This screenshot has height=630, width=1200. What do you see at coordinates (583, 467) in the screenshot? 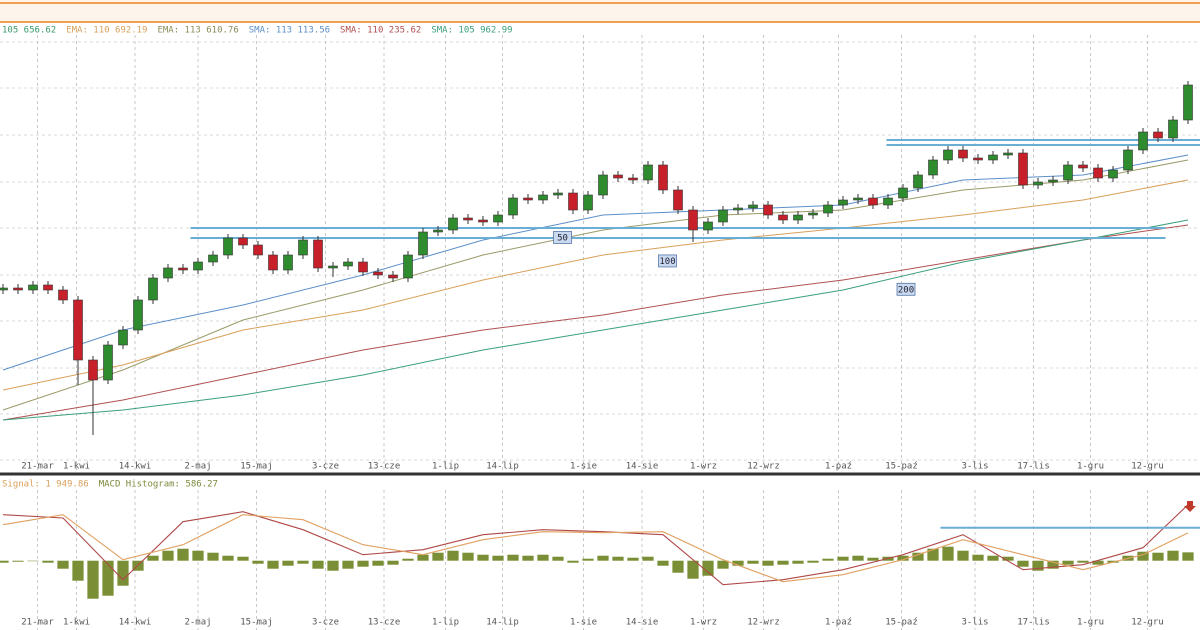
I see `x-tick-label: 1-sie` at bounding box center [583, 467].